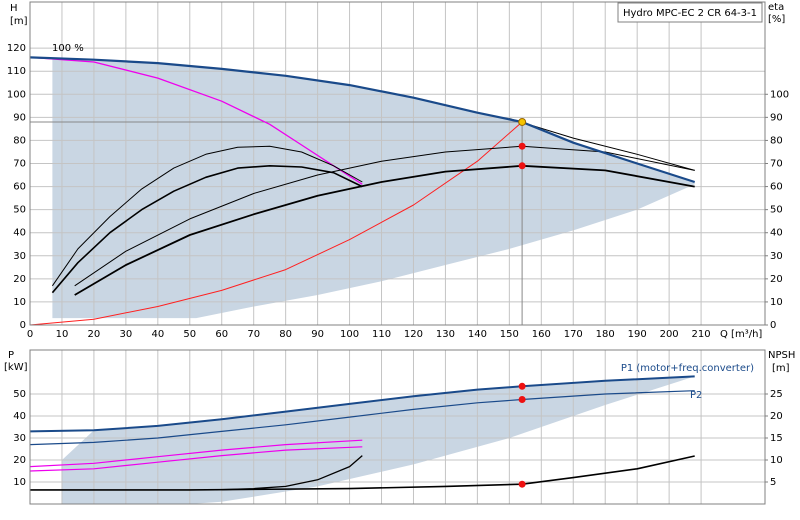 The width and height of the screenshot is (800, 520). I want to click on chart-title: Hydro MPC-EC 2 CR 64-3-1, so click(690, 13).